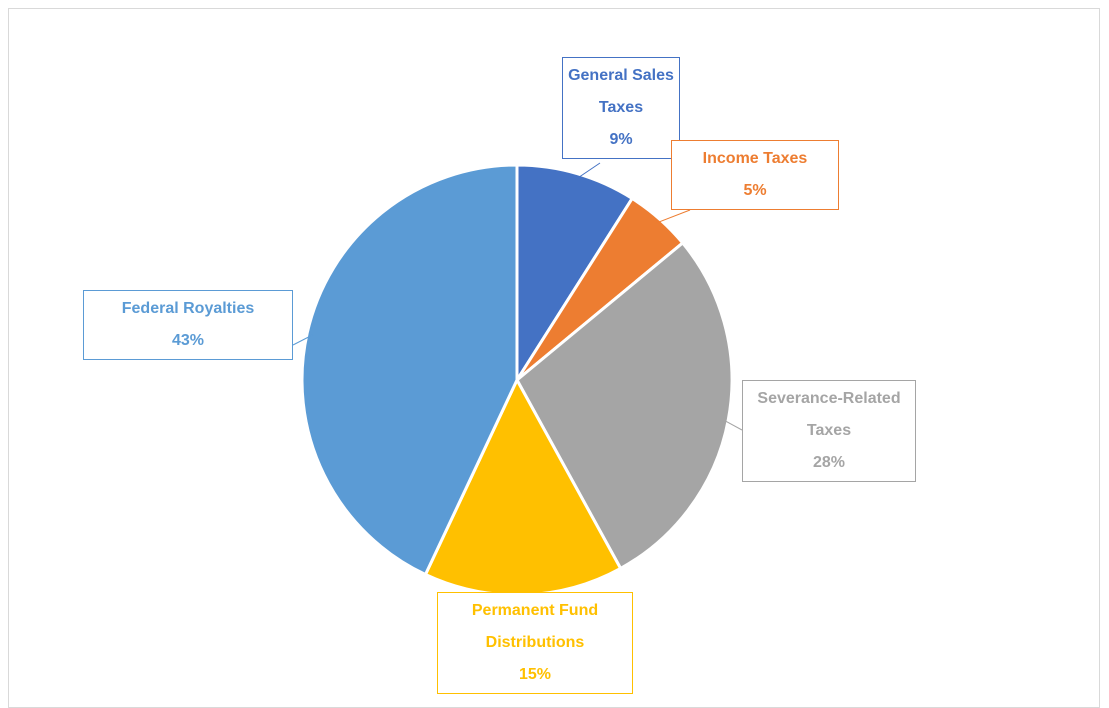  What do you see at coordinates (535, 626) in the screenshot?
I see `label-name: Permanent Fund Distributions` at bounding box center [535, 626].